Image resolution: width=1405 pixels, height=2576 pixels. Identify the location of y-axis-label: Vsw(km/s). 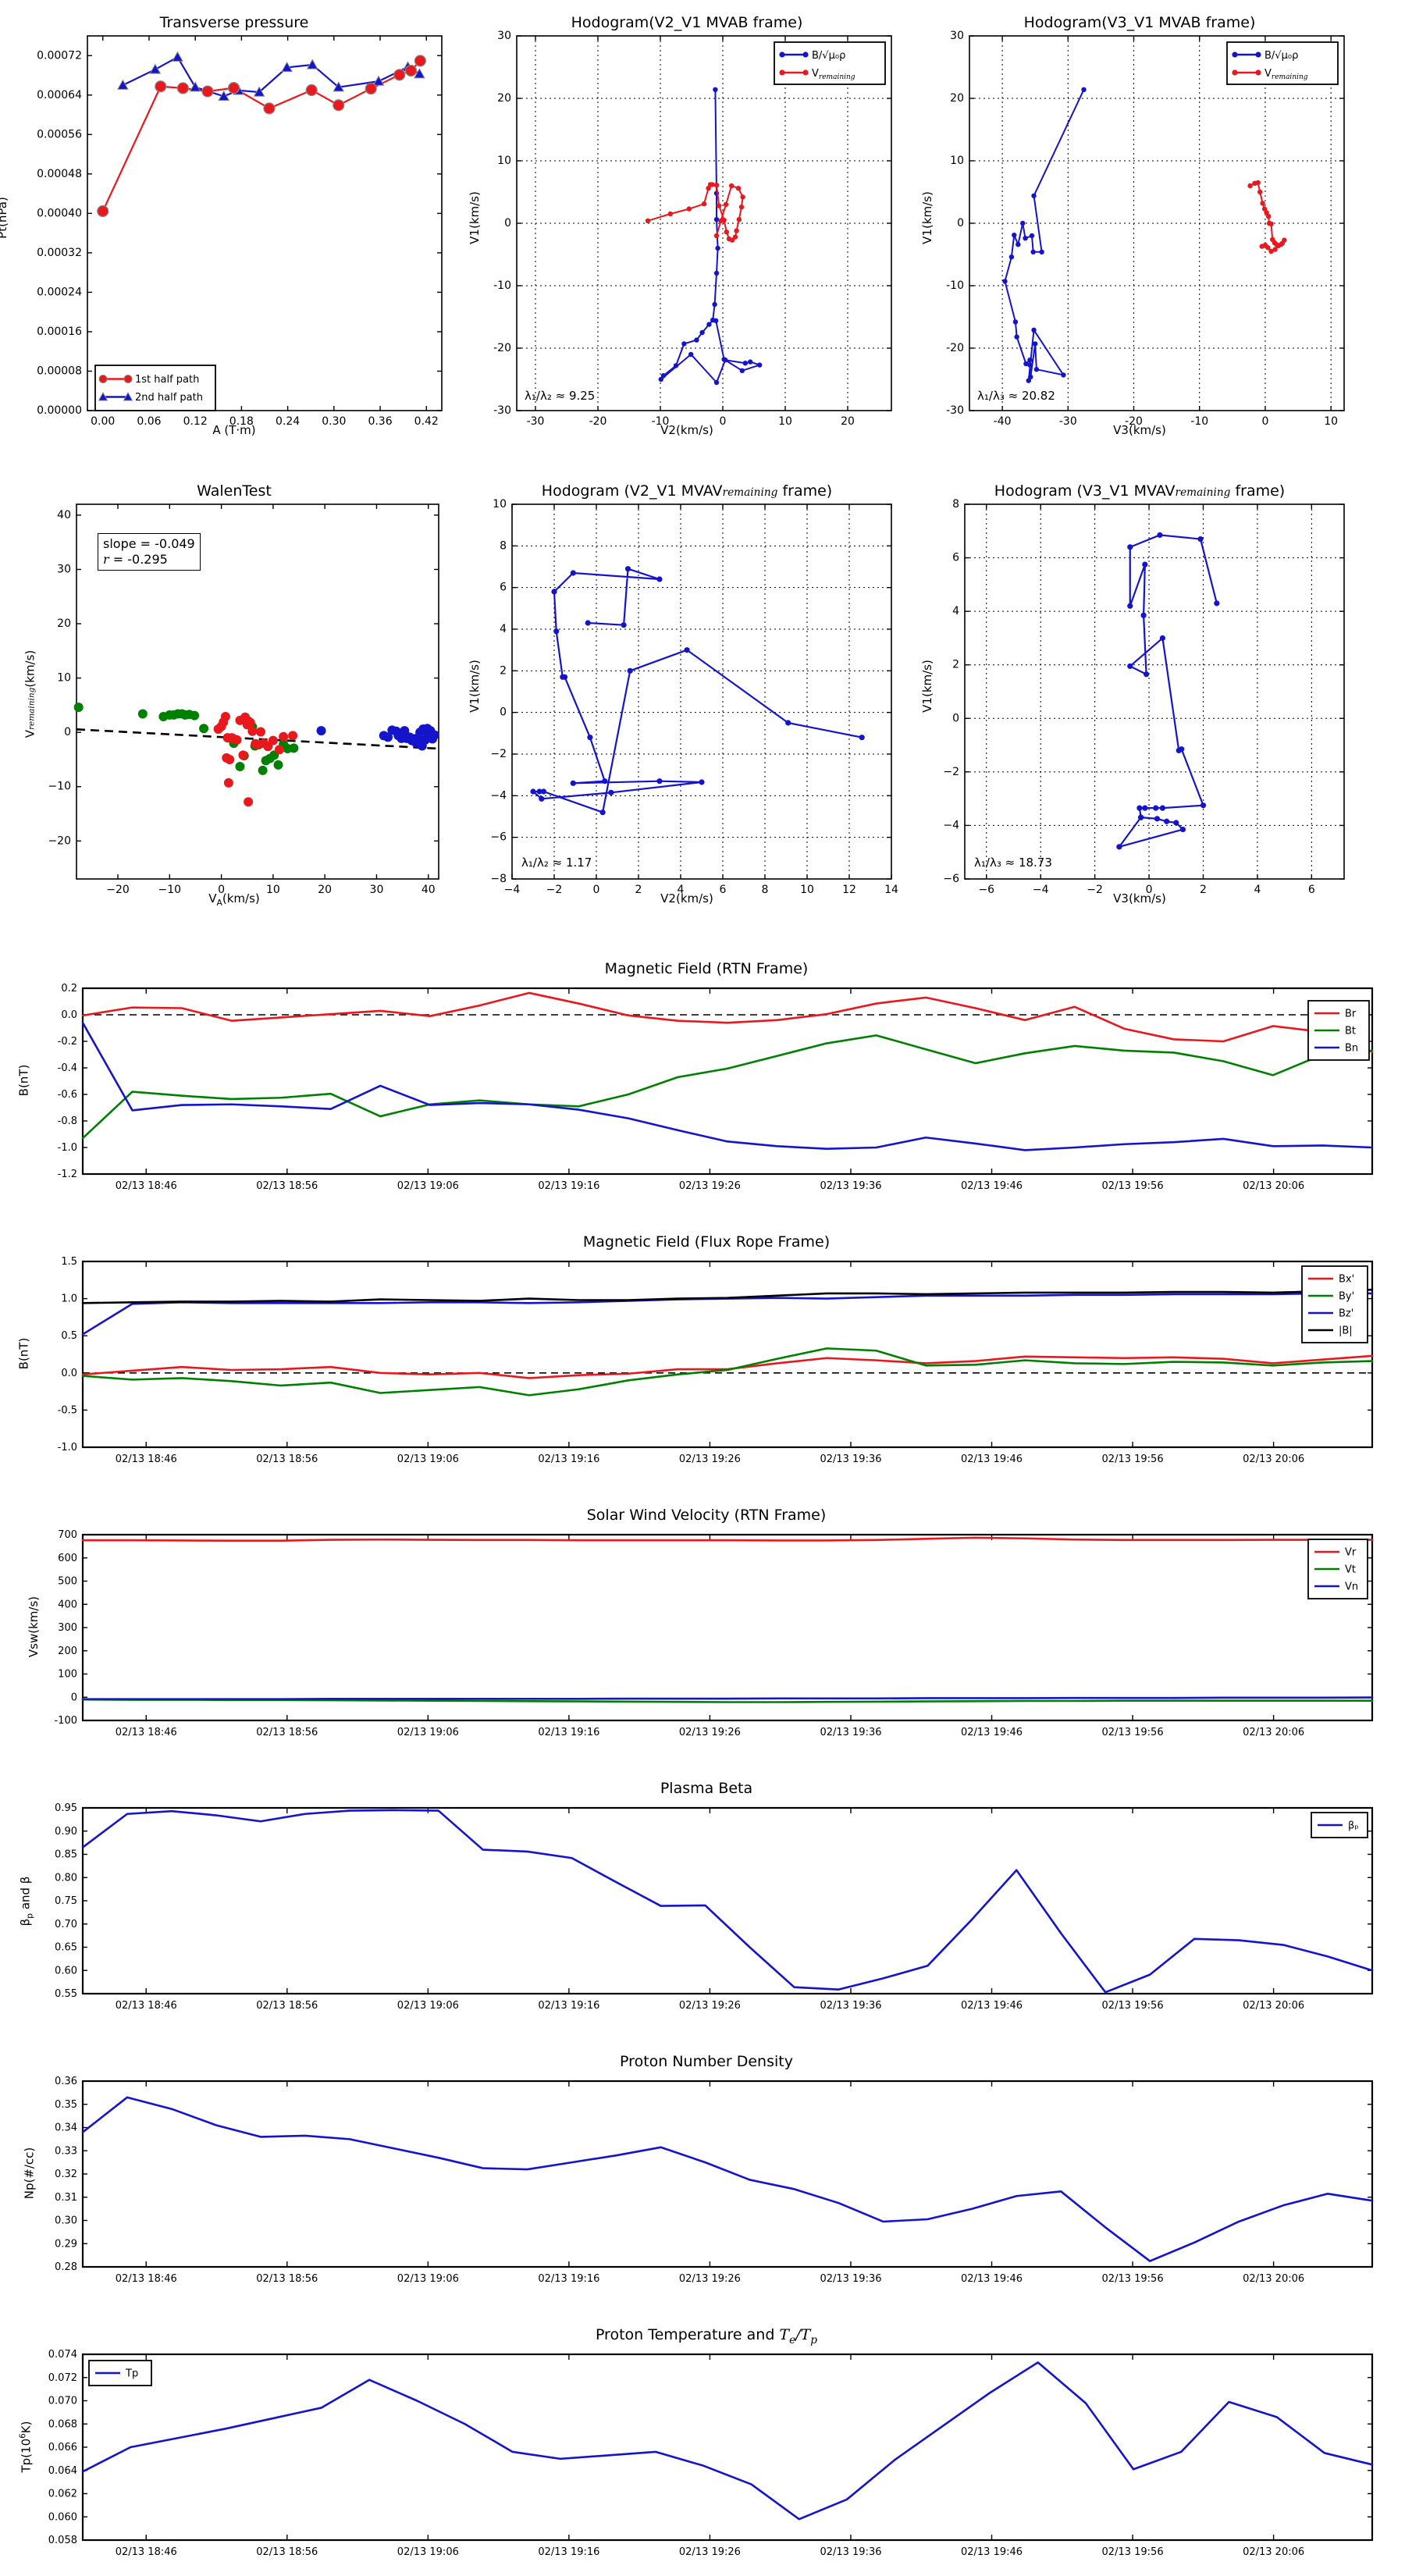
(34, 1627).